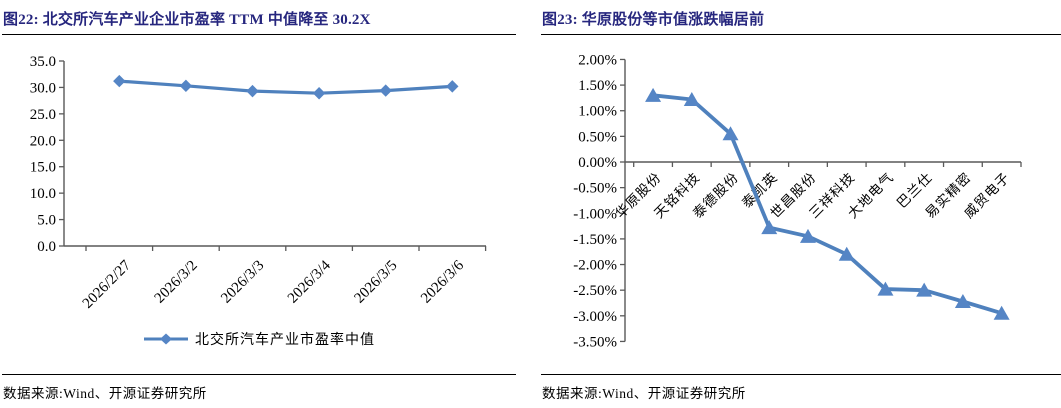 Image resolution: width=1061 pixels, height=408 pixels. Describe the element at coordinates (259, 388) in the screenshot. I see `figure22-source: 数据来源:Wind、开源证券研究所` at that location.